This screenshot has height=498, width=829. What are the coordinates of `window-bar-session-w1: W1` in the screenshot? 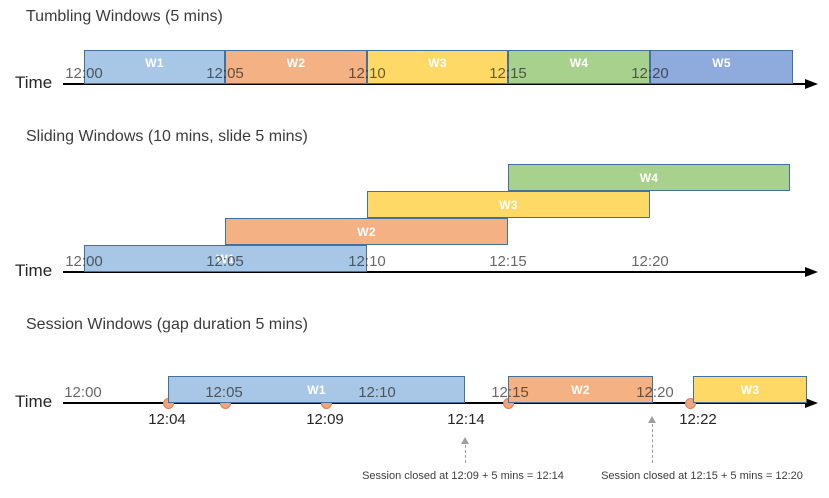 It's located at (316, 389).